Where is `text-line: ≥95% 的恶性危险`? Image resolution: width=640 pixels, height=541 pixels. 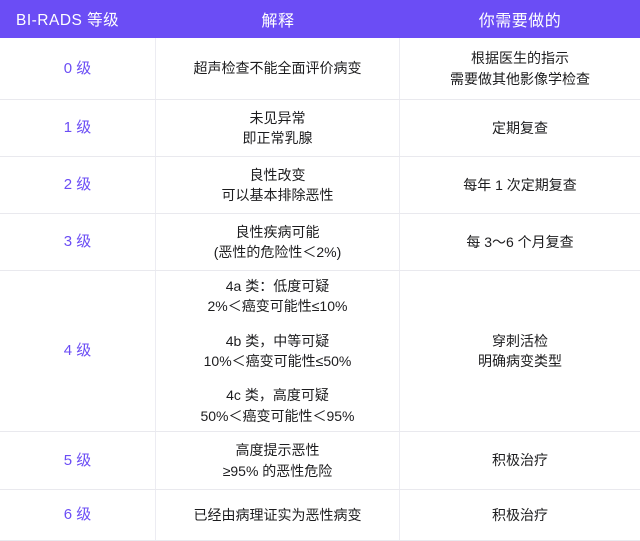 text-line: ≥95% 的恶性危险 is located at coordinates (277, 470).